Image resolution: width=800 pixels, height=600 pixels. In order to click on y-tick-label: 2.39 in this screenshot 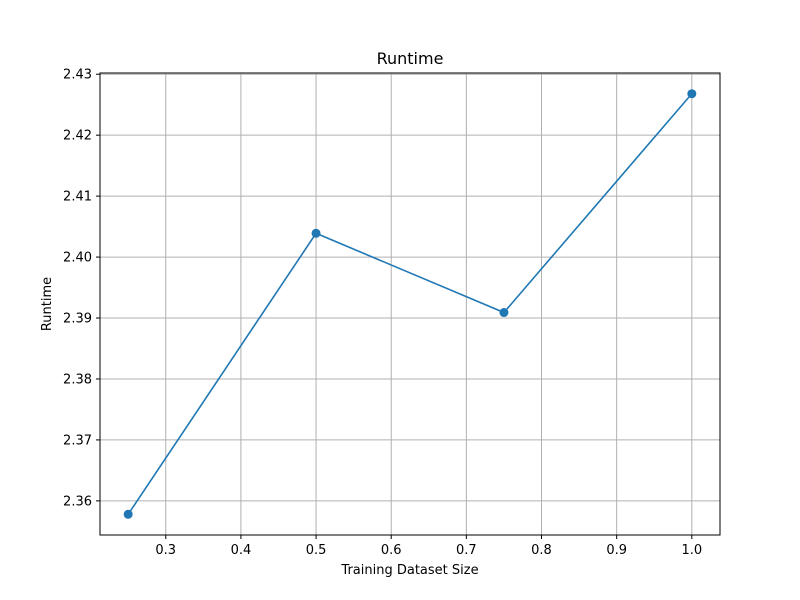, I will do `click(77, 319)`.